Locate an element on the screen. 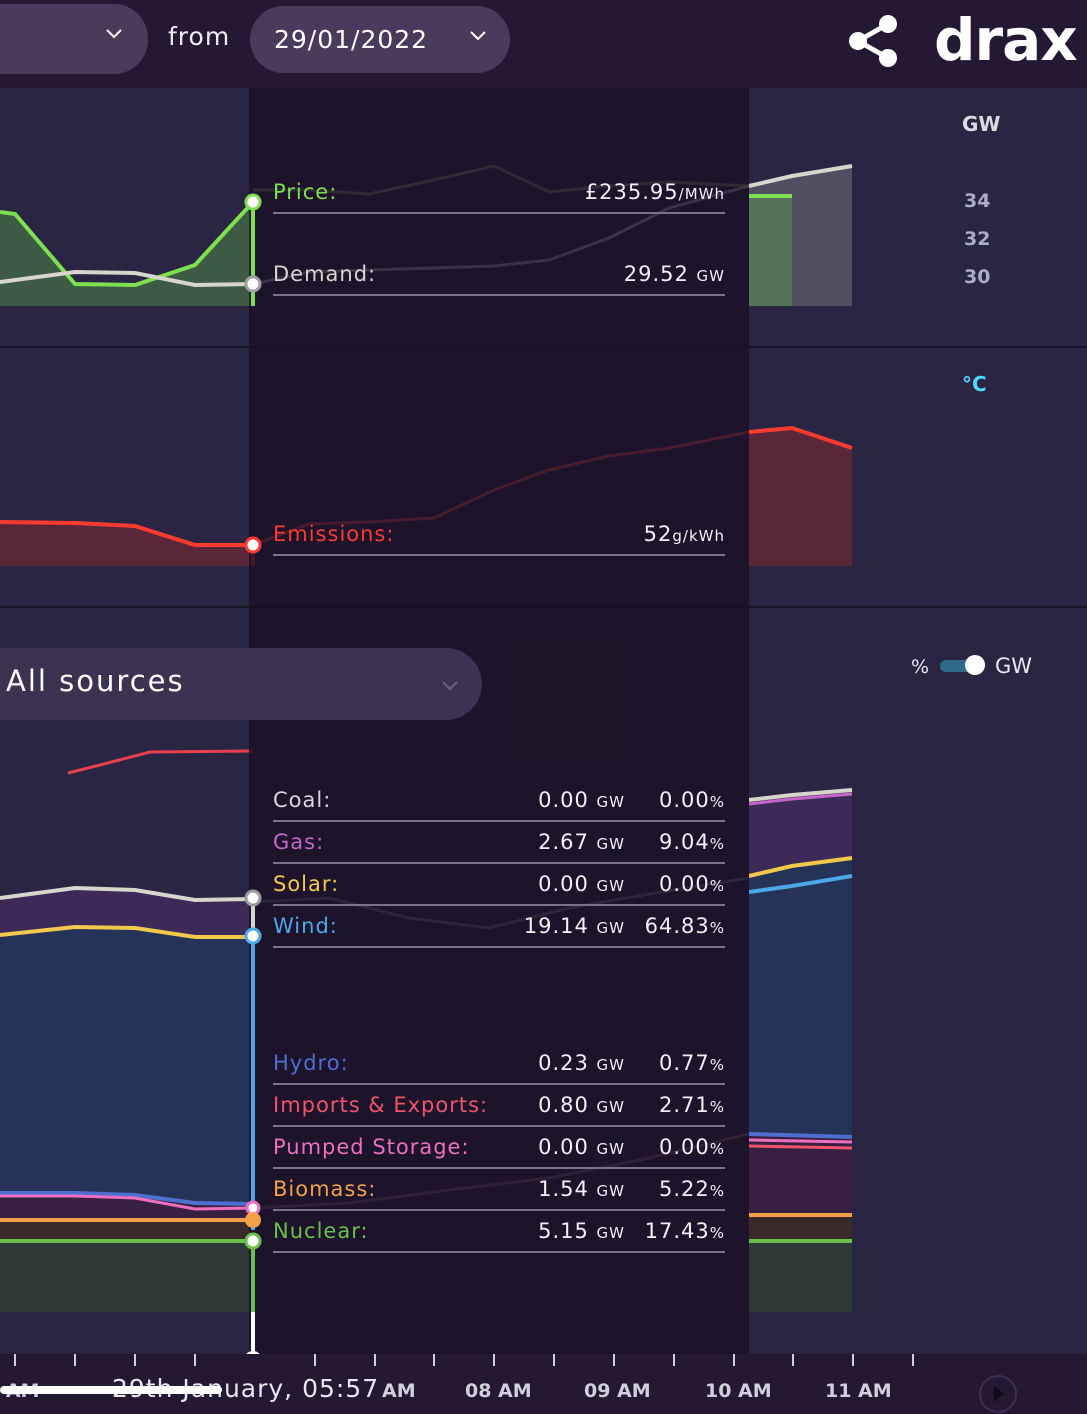 The height and width of the screenshot is (1414, 1087). hover-marker-line is located at coordinates (254, 785).